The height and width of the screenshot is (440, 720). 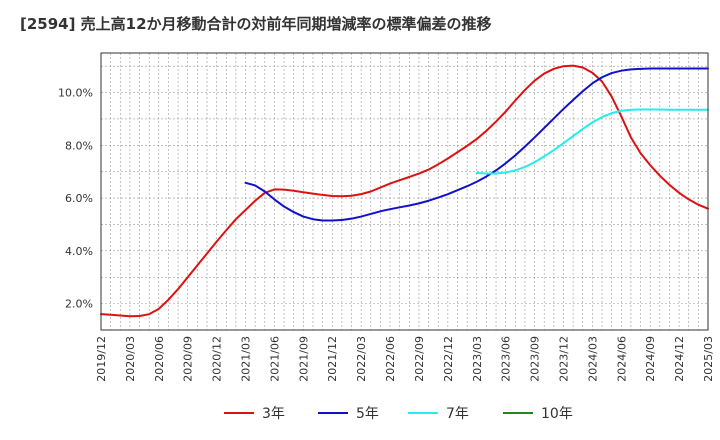 What do you see at coordinates (75, 93) in the screenshot?
I see `y-tick-label: 10.0%` at bounding box center [75, 93].